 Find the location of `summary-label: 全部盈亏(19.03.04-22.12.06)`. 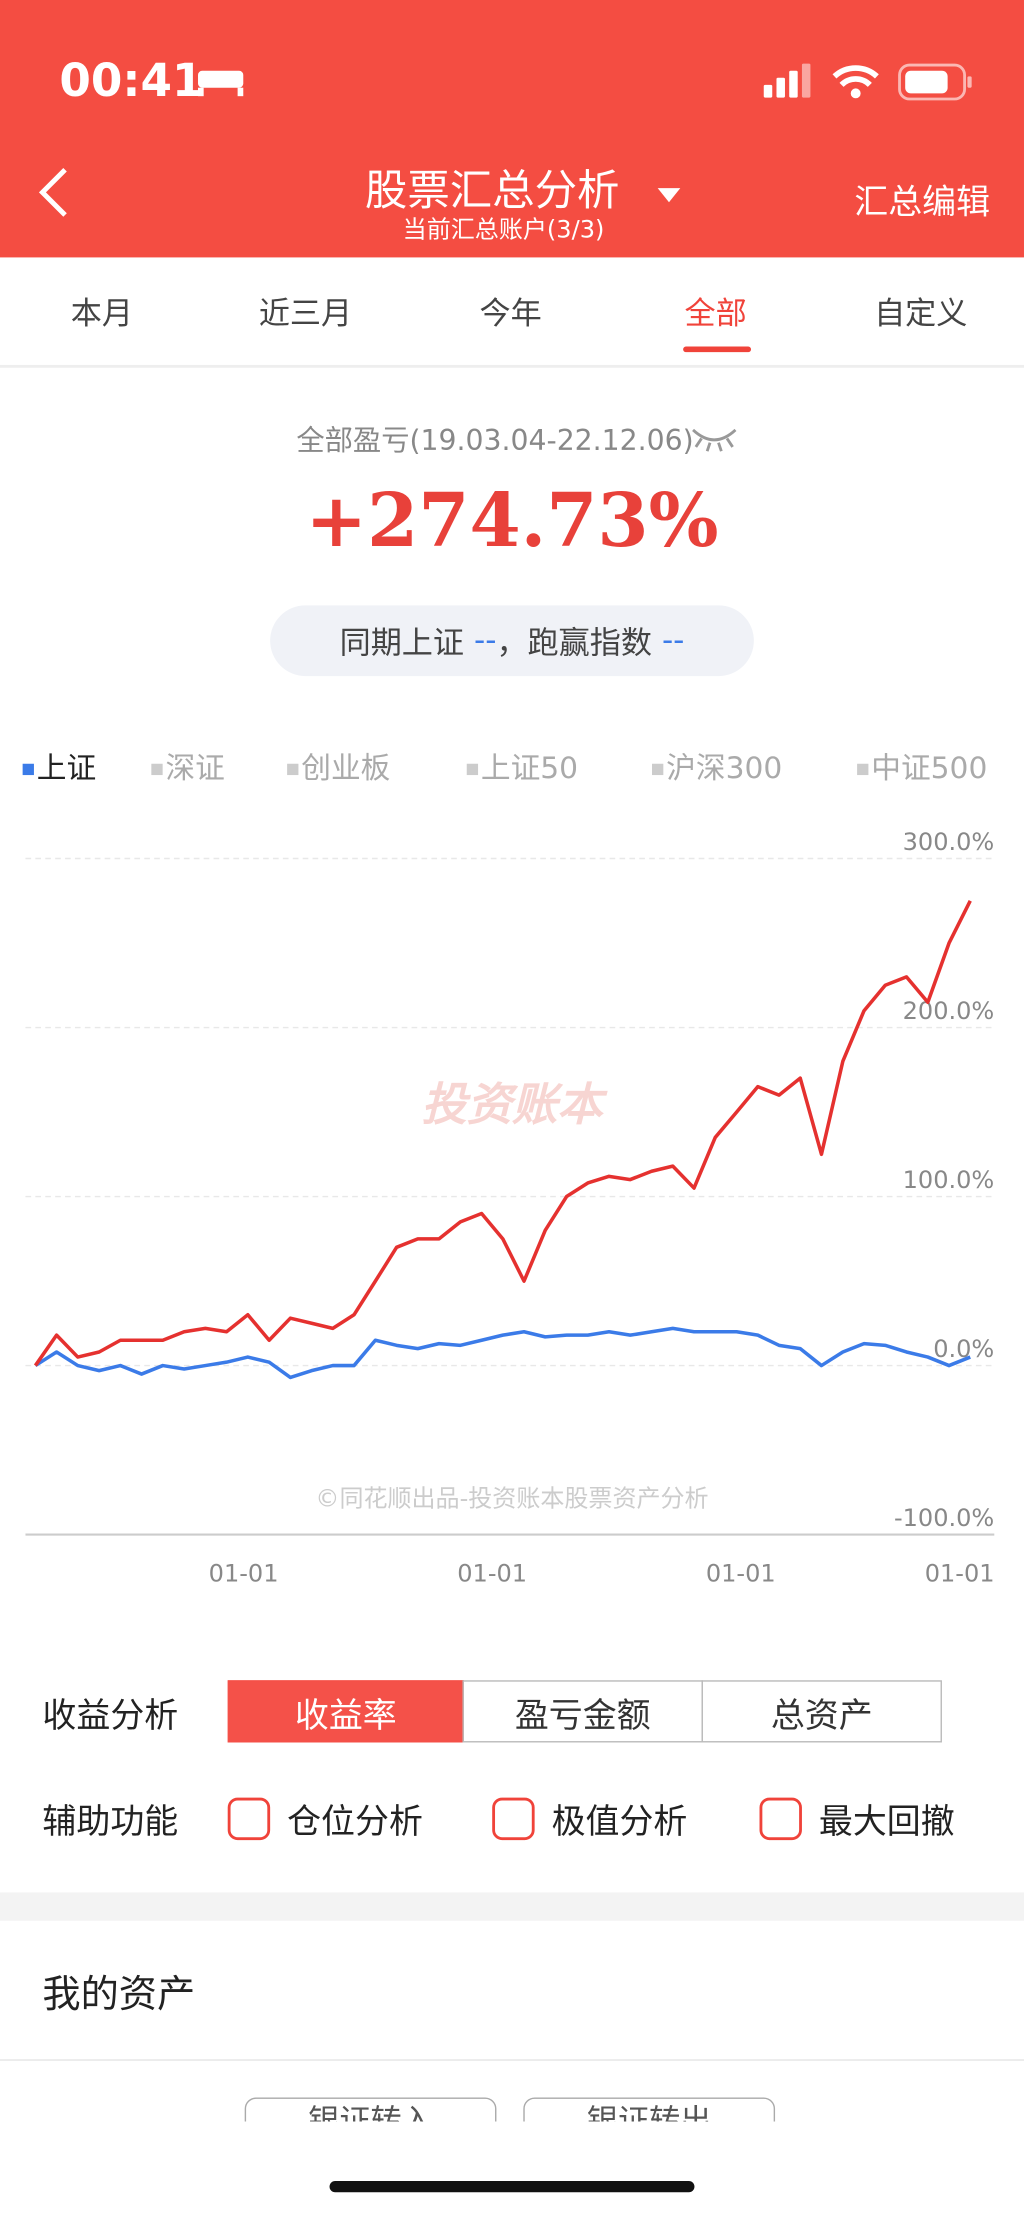

summary-label: 全部盈亏(19.03.04-22.12.06) is located at coordinates (495, 439).